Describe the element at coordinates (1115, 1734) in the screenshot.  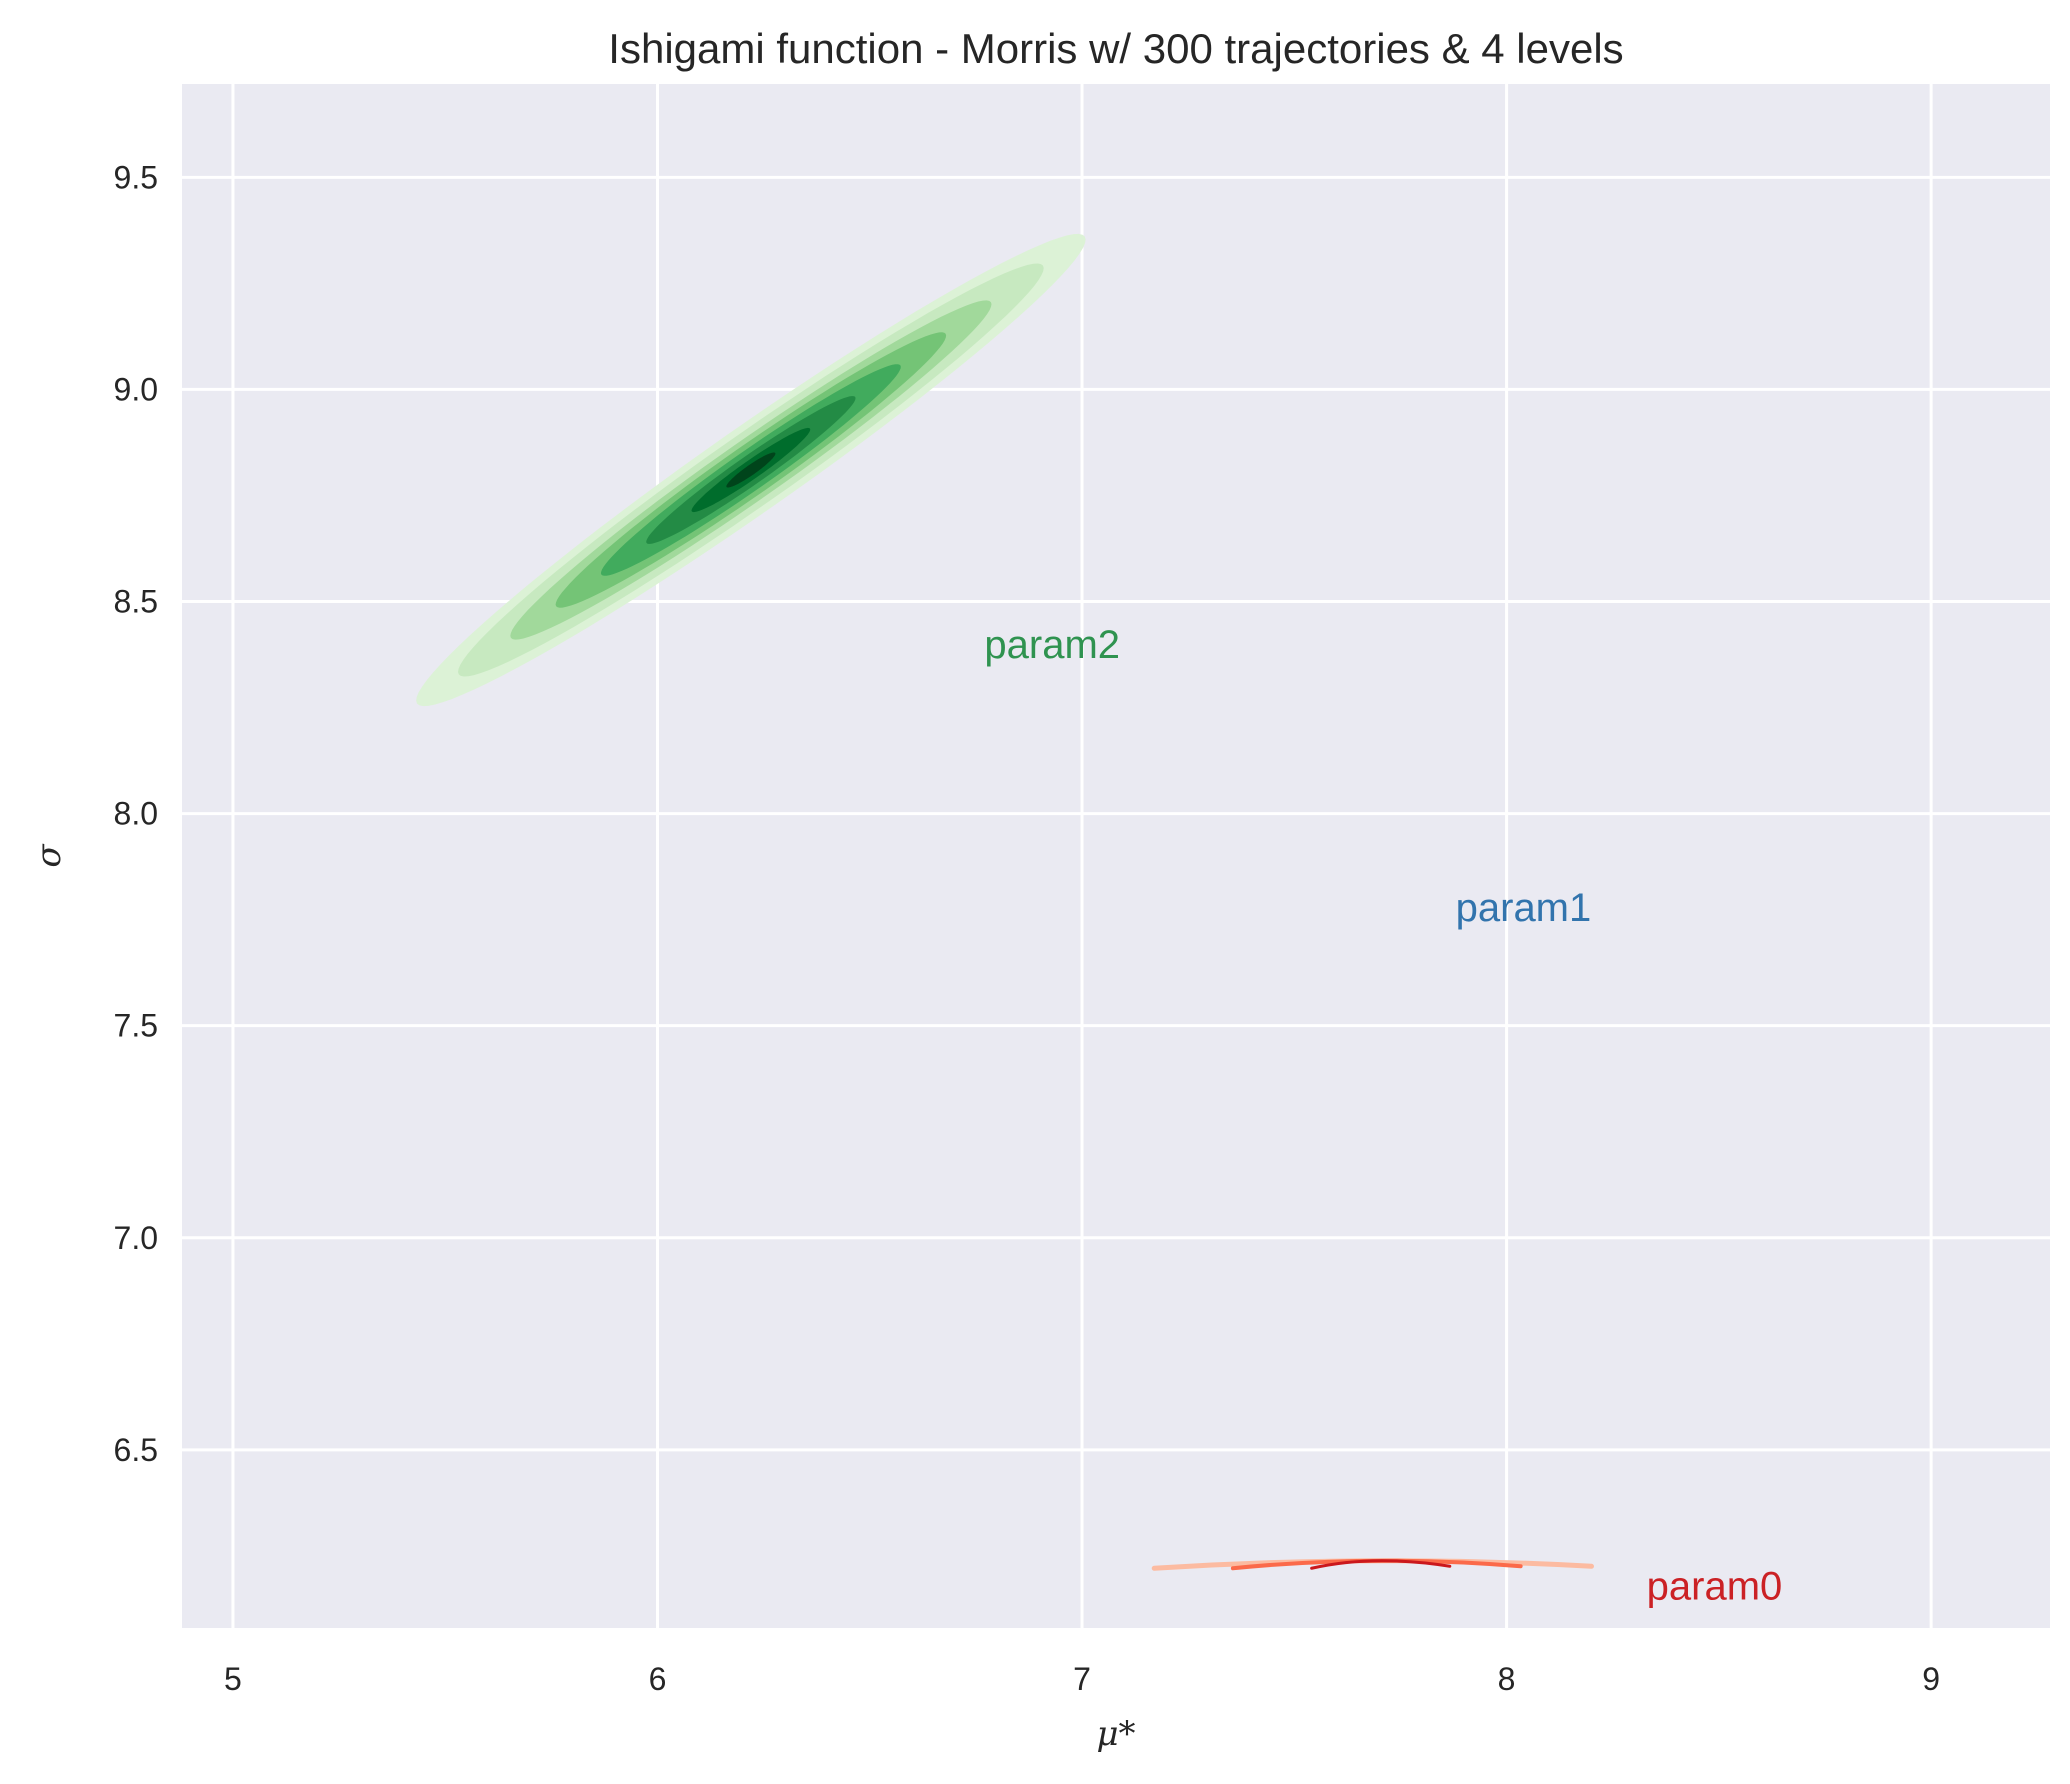
I see `x-axis-label: μ*` at that location.